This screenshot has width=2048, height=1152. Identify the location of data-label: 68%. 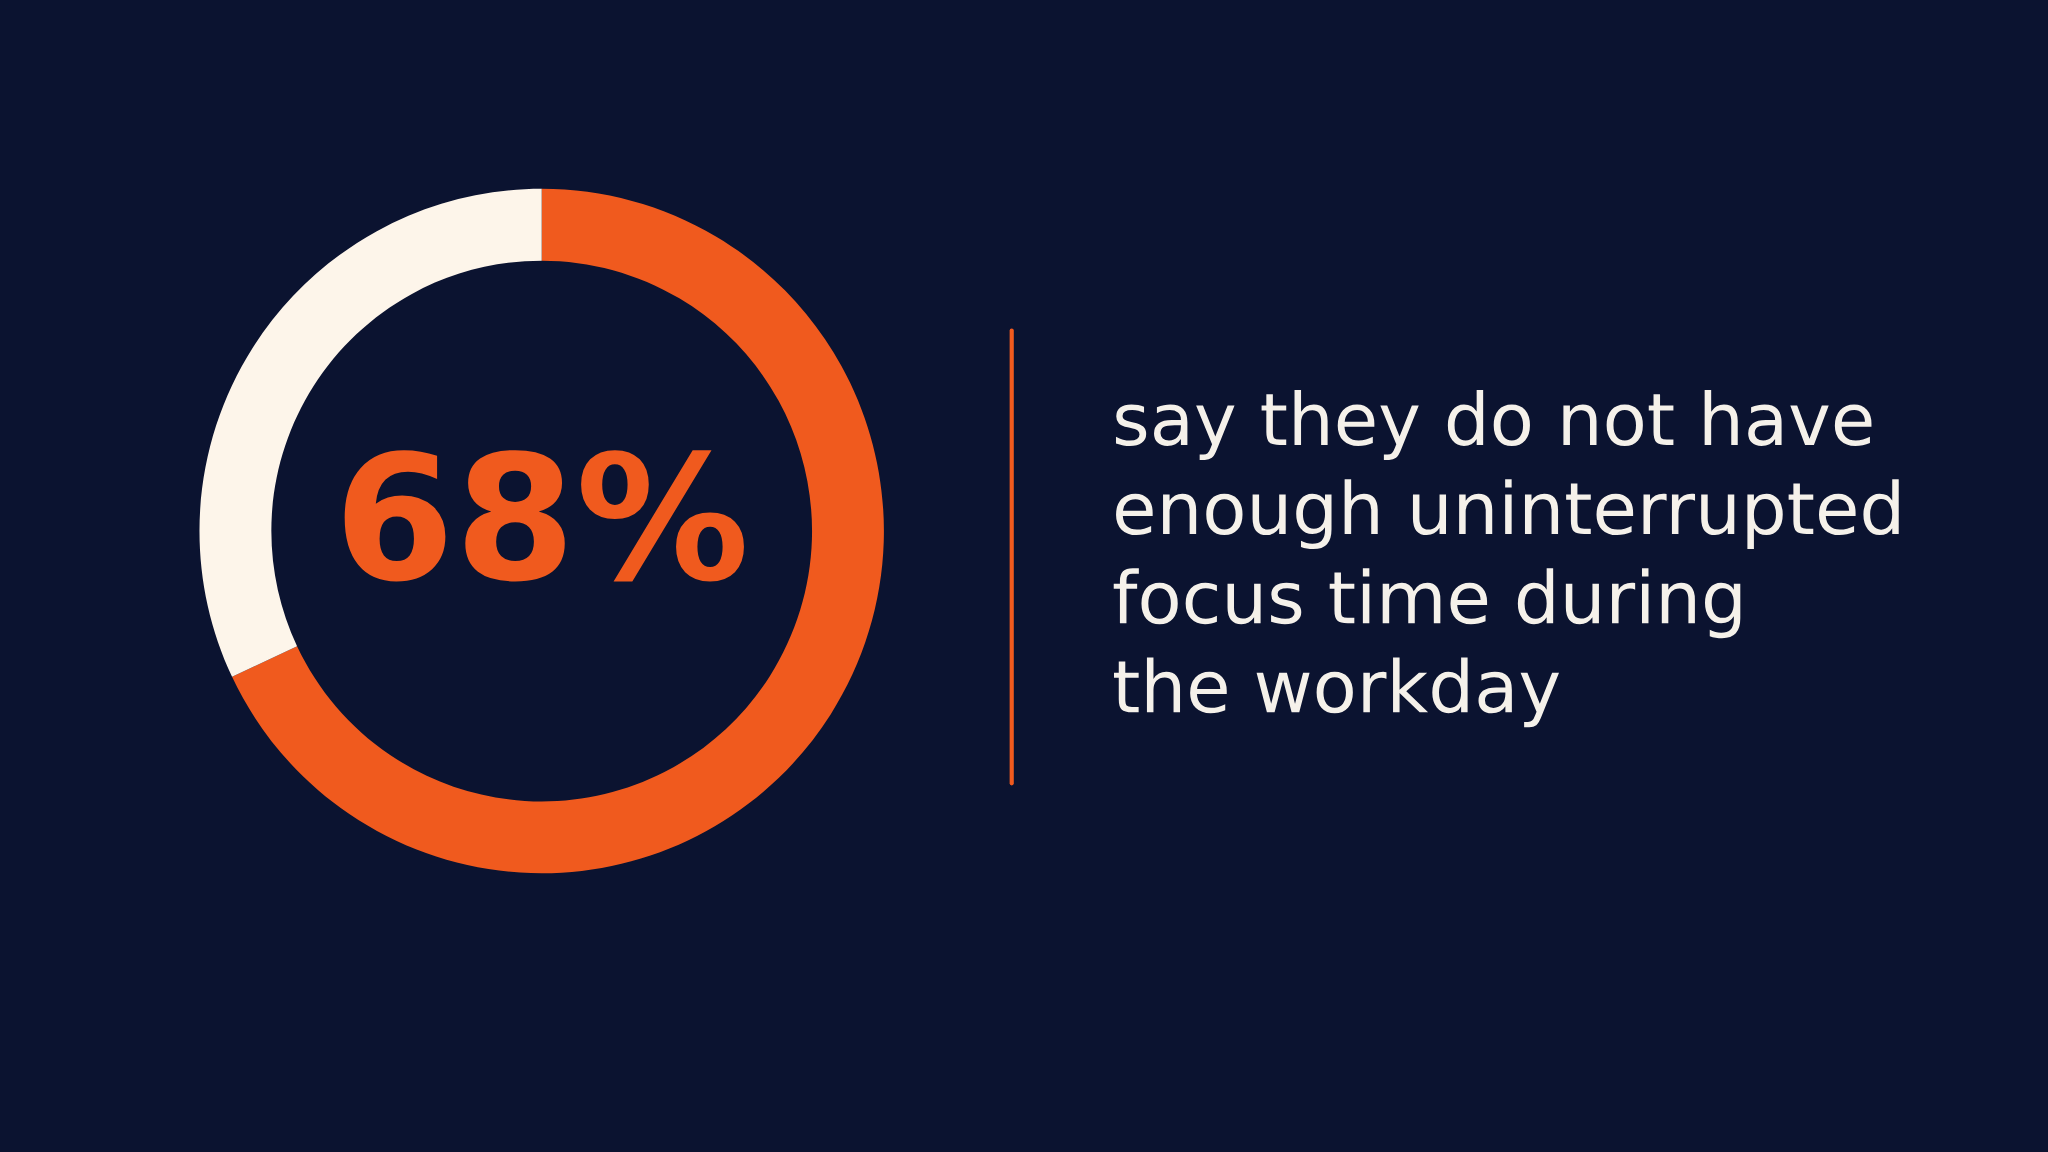
(544, 516).